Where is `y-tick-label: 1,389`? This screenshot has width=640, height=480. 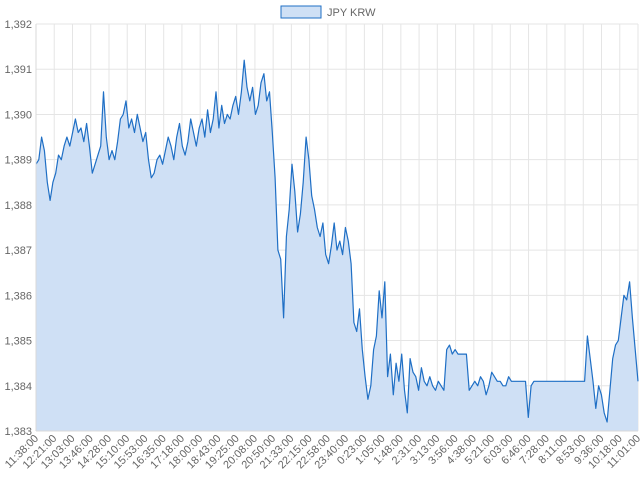
y-tick-label: 1,389 is located at coordinates (18, 161).